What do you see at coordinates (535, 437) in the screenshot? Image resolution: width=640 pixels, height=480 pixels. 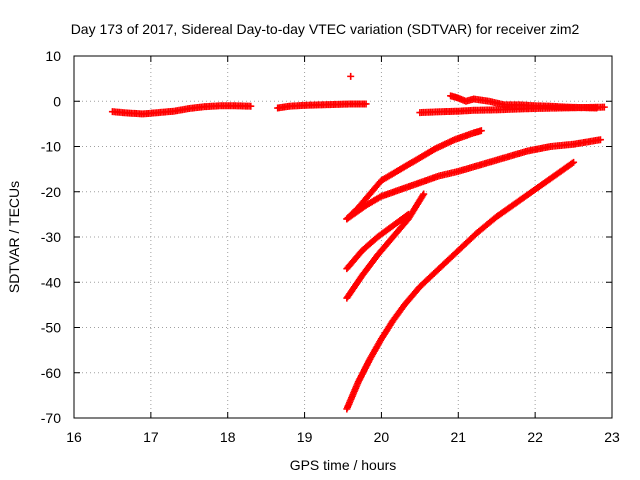 I see `x-tick-label: 22` at bounding box center [535, 437].